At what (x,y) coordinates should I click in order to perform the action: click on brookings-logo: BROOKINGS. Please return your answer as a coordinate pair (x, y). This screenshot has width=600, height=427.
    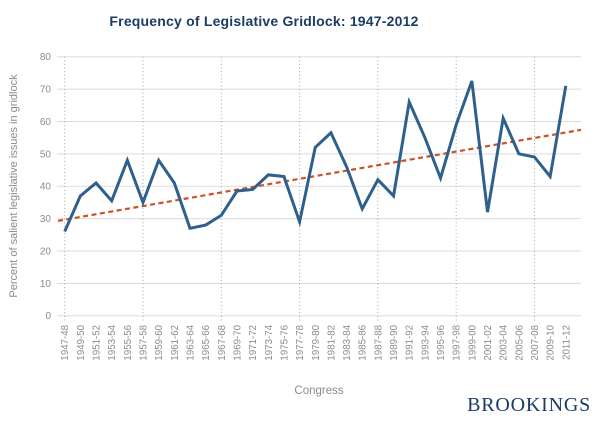
    Looking at the image, I should click on (529, 405).